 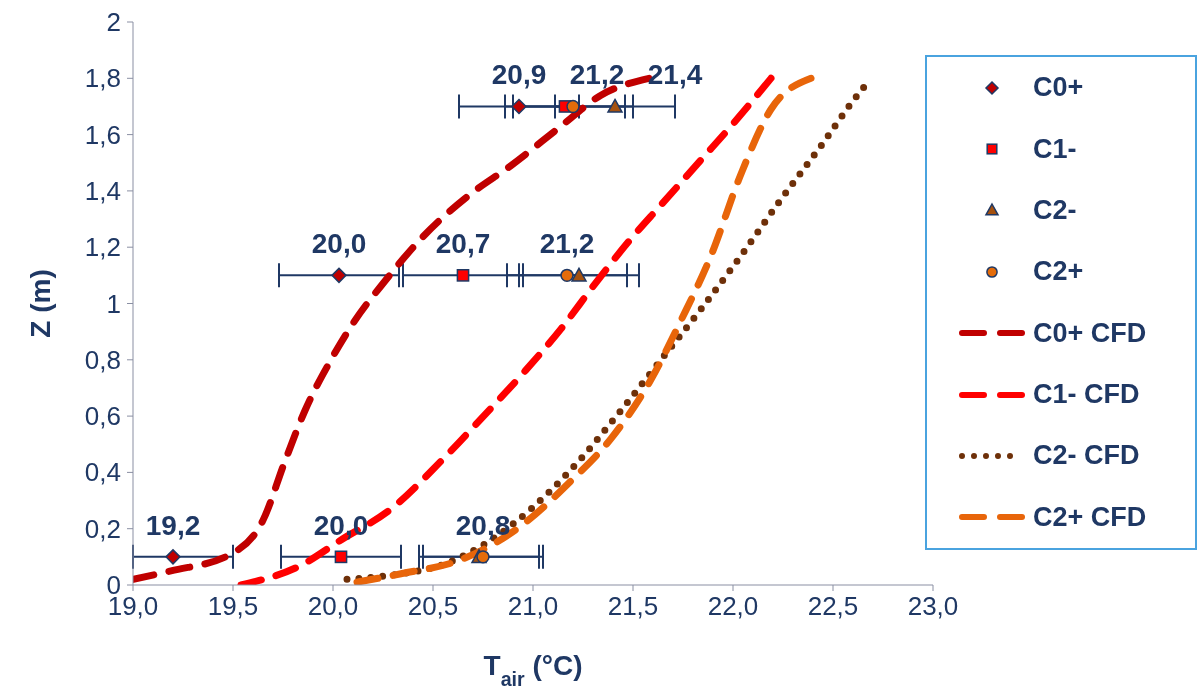 I want to click on legend-label: C2+ CFD, so click(x=1090, y=517).